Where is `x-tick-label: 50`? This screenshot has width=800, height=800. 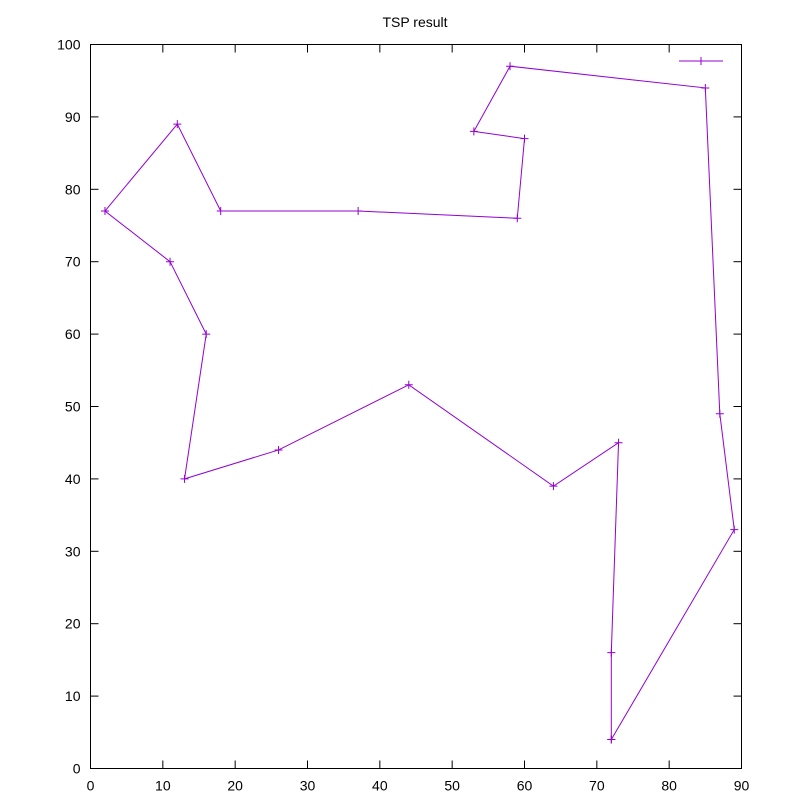
x-tick-label: 50 is located at coordinates (452, 786).